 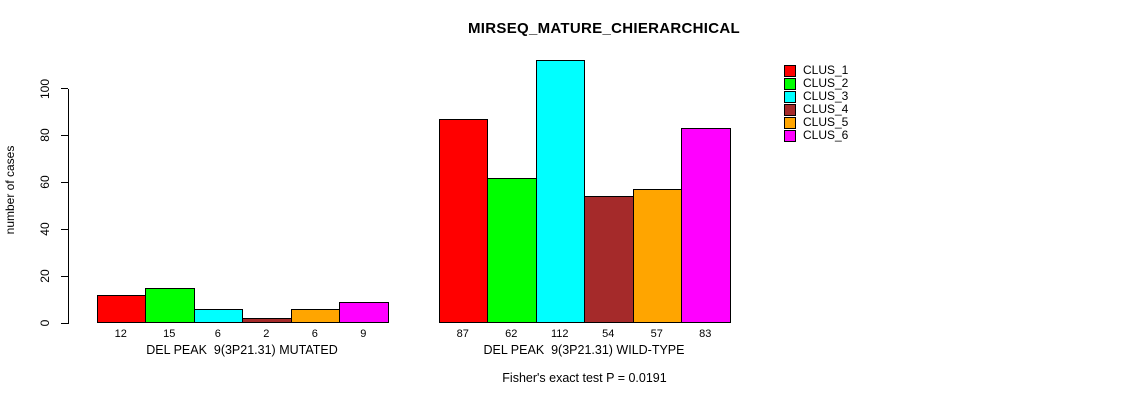 I want to click on chart-title: MIRSEQ_MATURE_CHIERARCHICAL, so click(x=604, y=28).